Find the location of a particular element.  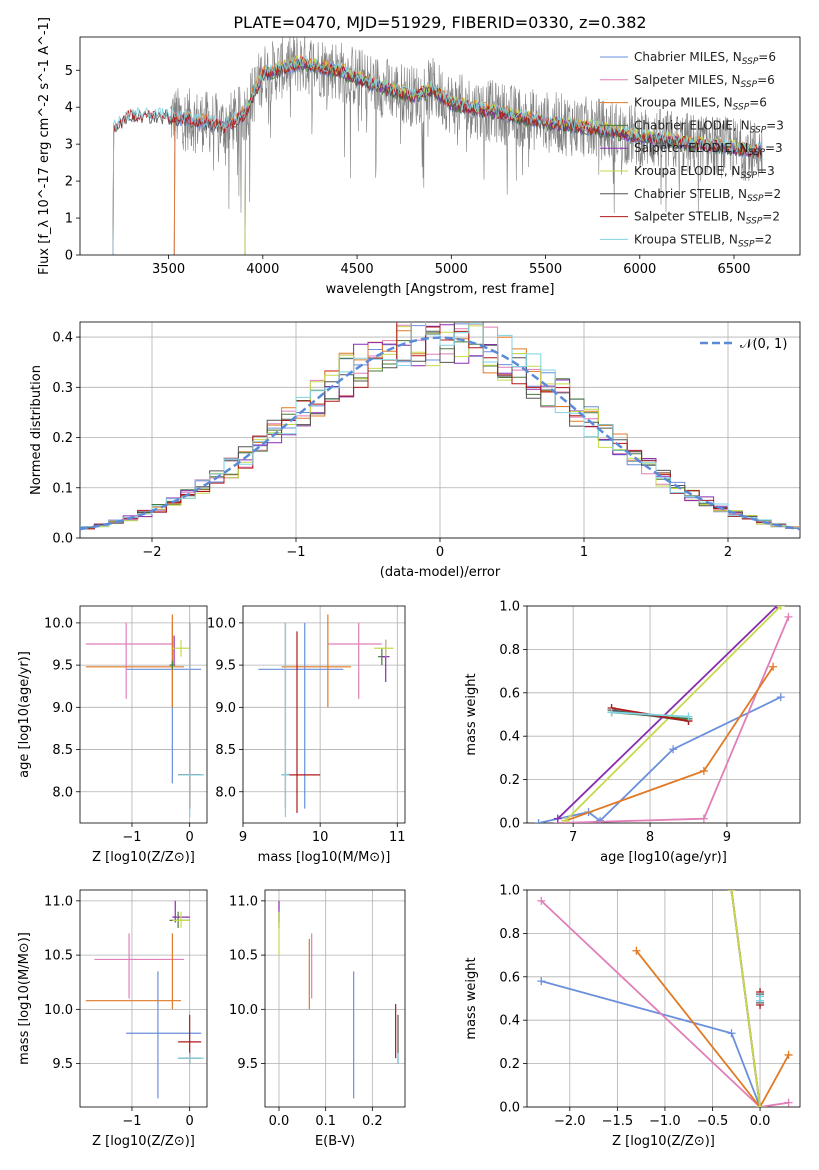

y-axis-label: mass weight is located at coordinates (471, 998).